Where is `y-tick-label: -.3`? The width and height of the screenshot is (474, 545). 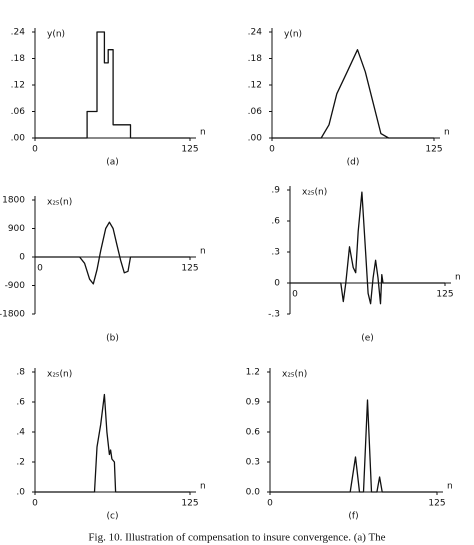
y-tick-label: -.3 is located at coordinates (274, 315).